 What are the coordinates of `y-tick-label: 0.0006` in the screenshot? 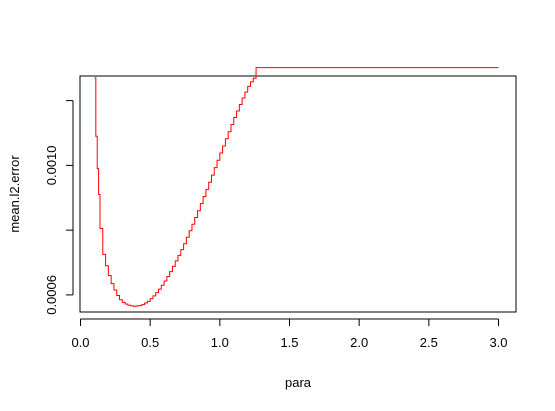 It's located at (51, 295).